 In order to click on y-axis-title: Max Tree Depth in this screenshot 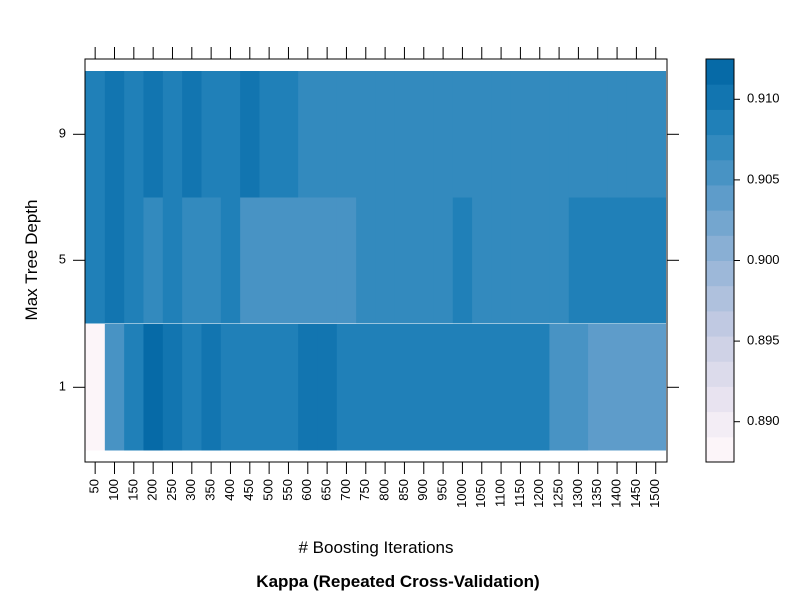, I will do `click(31, 260)`.